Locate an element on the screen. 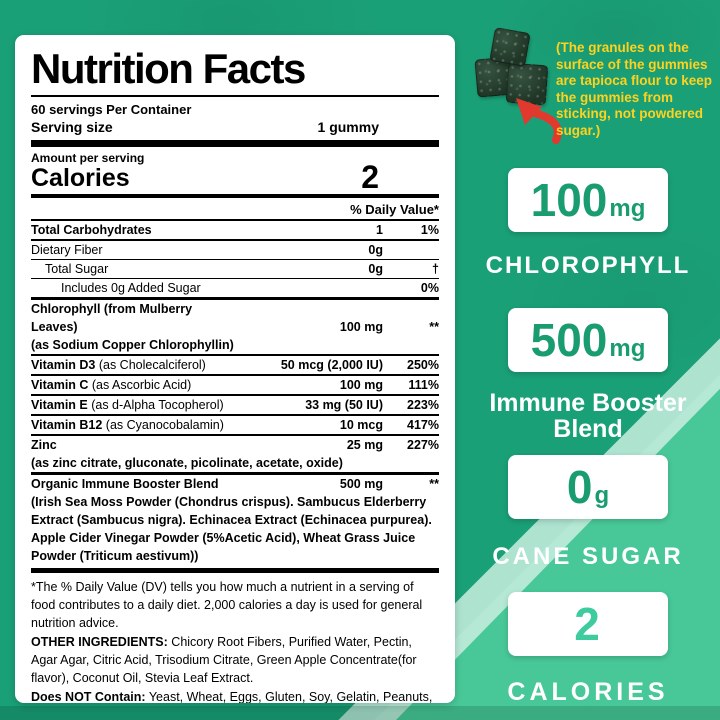  gummy-cube-icon is located at coordinates (510, 47).